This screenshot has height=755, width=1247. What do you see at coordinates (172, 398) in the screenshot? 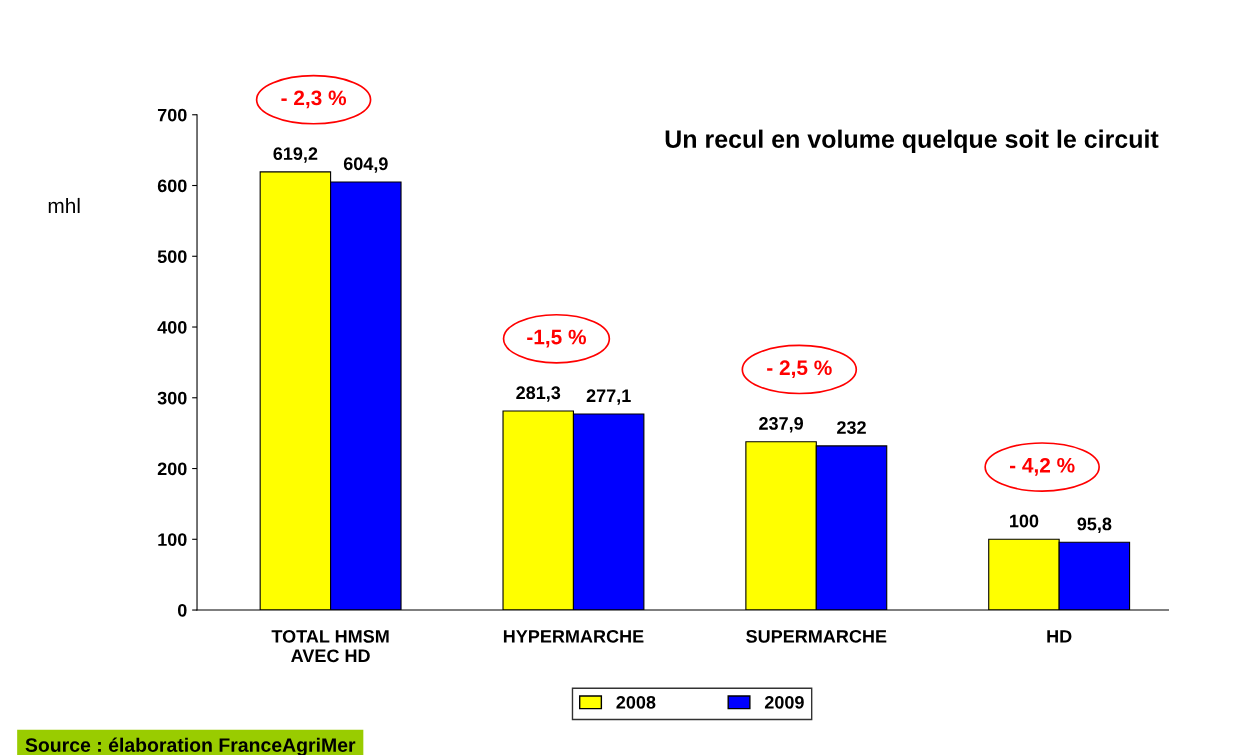
I see `y-tick-label: 300` at bounding box center [172, 398].